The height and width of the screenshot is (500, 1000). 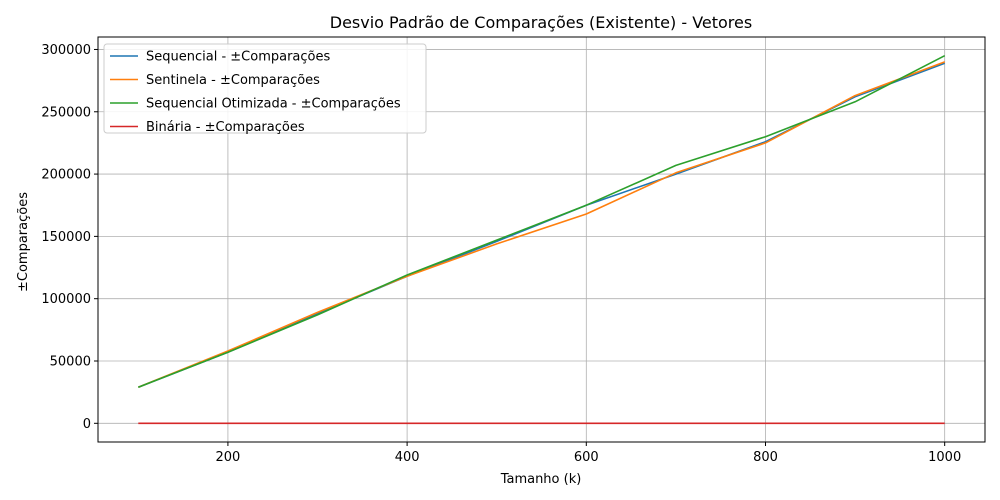 What do you see at coordinates (944, 457) in the screenshot?
I see `x-tick-label: 1000` at bounding box center [944, 457].